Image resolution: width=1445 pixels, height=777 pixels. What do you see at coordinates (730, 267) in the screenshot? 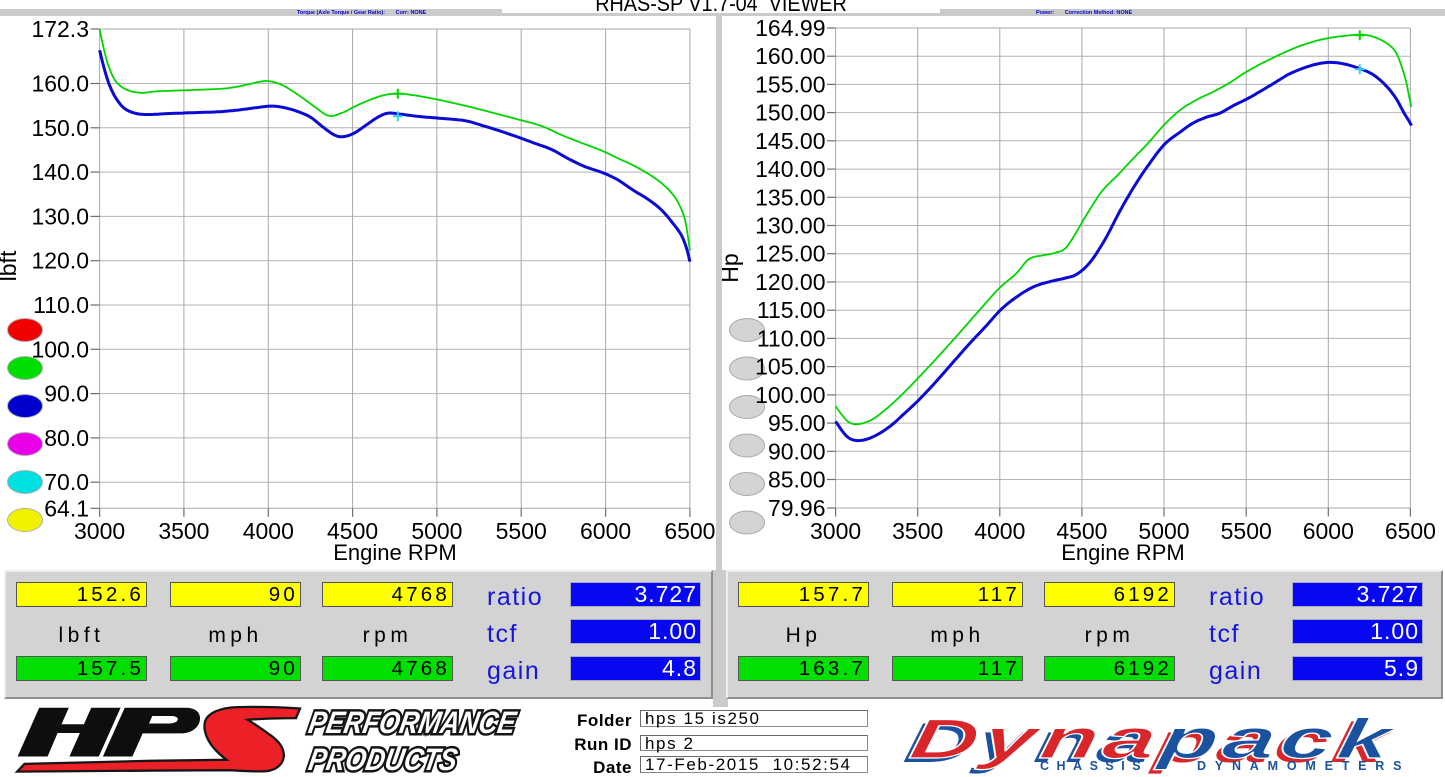
I see `svg-text: Hp` at bounding box center [730, 267].